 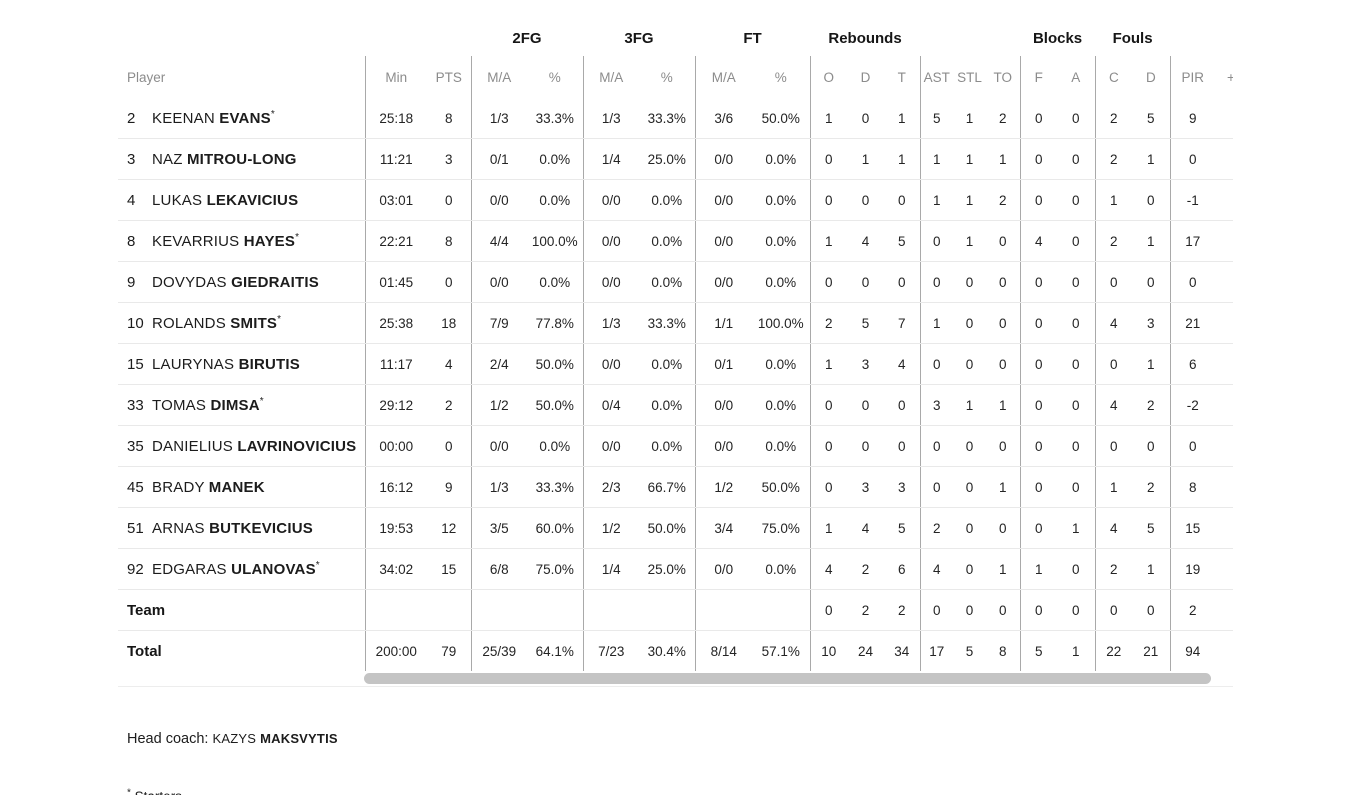 What do you see at coordinates (675, 610) in the screenshot?
I see `team-row: Team 0 2 2 0 0 0 0 0 0 0 2` at bounding box center [675, 610].